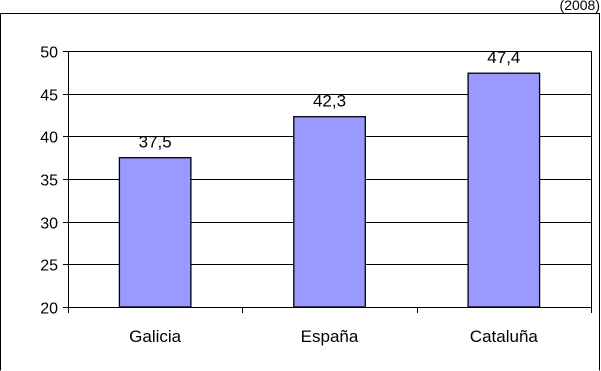 This screenshot has height=371, width=601. Describe the element at coordinates (504, 336) in the screenshot. I see `x-tick-label: Cataluña` at that location.